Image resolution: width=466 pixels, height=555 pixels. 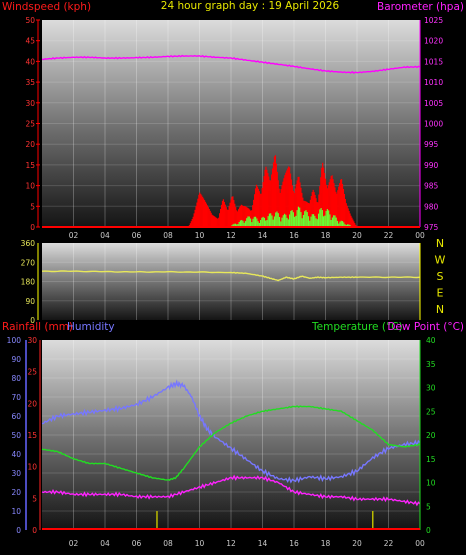 What do you see at coordinates (16, 454) in the screenshot?
I see `humidity-y-tick: 40` at bounding box center [16, 454].